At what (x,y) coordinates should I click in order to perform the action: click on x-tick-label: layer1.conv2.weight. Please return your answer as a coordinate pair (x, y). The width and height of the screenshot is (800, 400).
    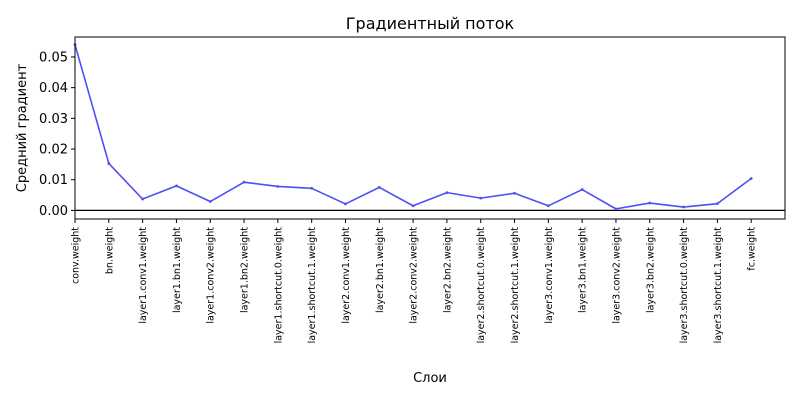
    Looking at the image, I should click on (211, 275).